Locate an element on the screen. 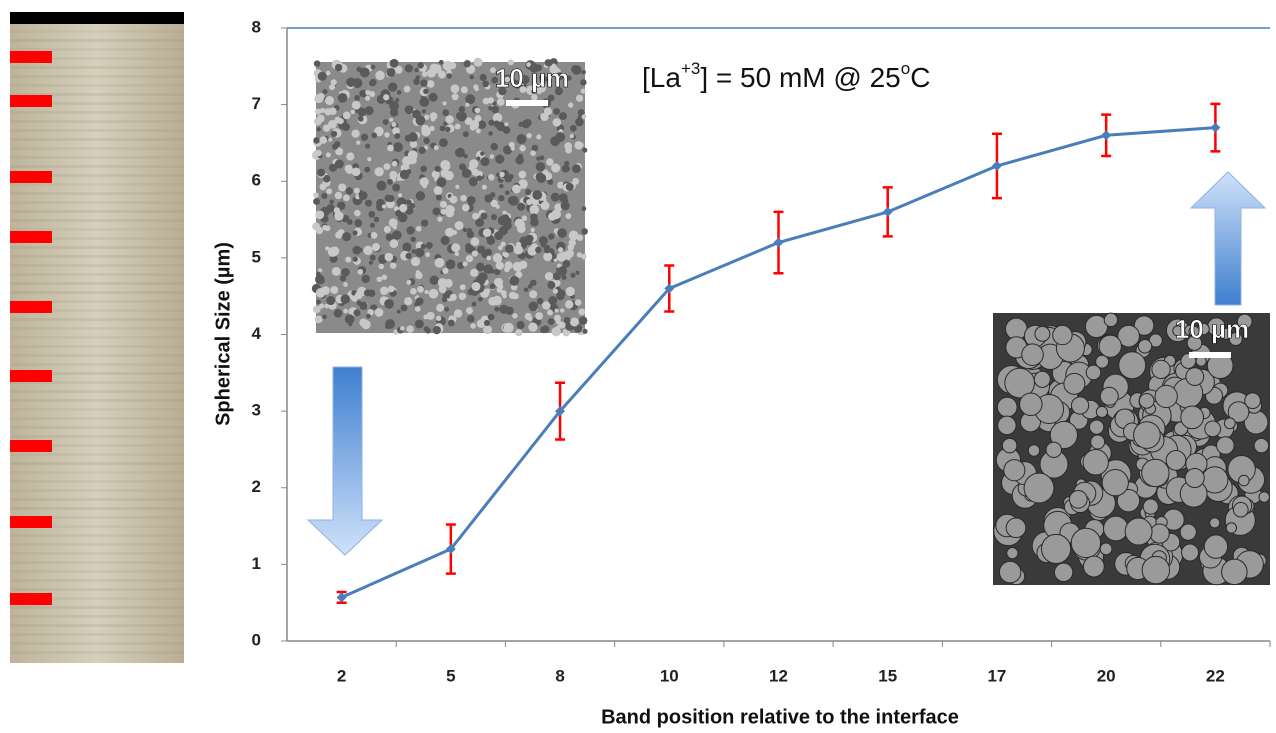 The height and width of the screenshot is (733, 1276). y-tick-label: 7 is located at coordinates (256, 103).